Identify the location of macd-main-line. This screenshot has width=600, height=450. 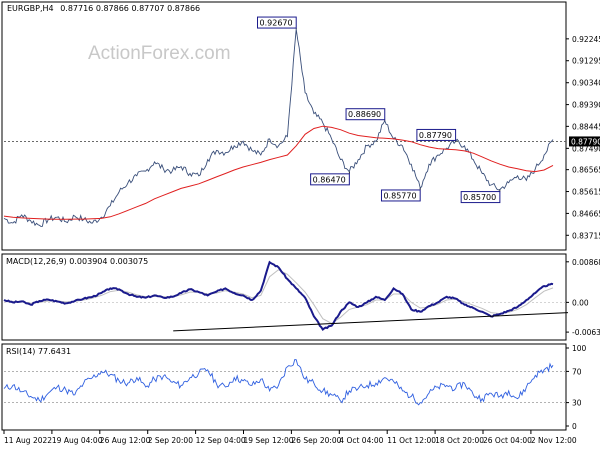
(278, 295).